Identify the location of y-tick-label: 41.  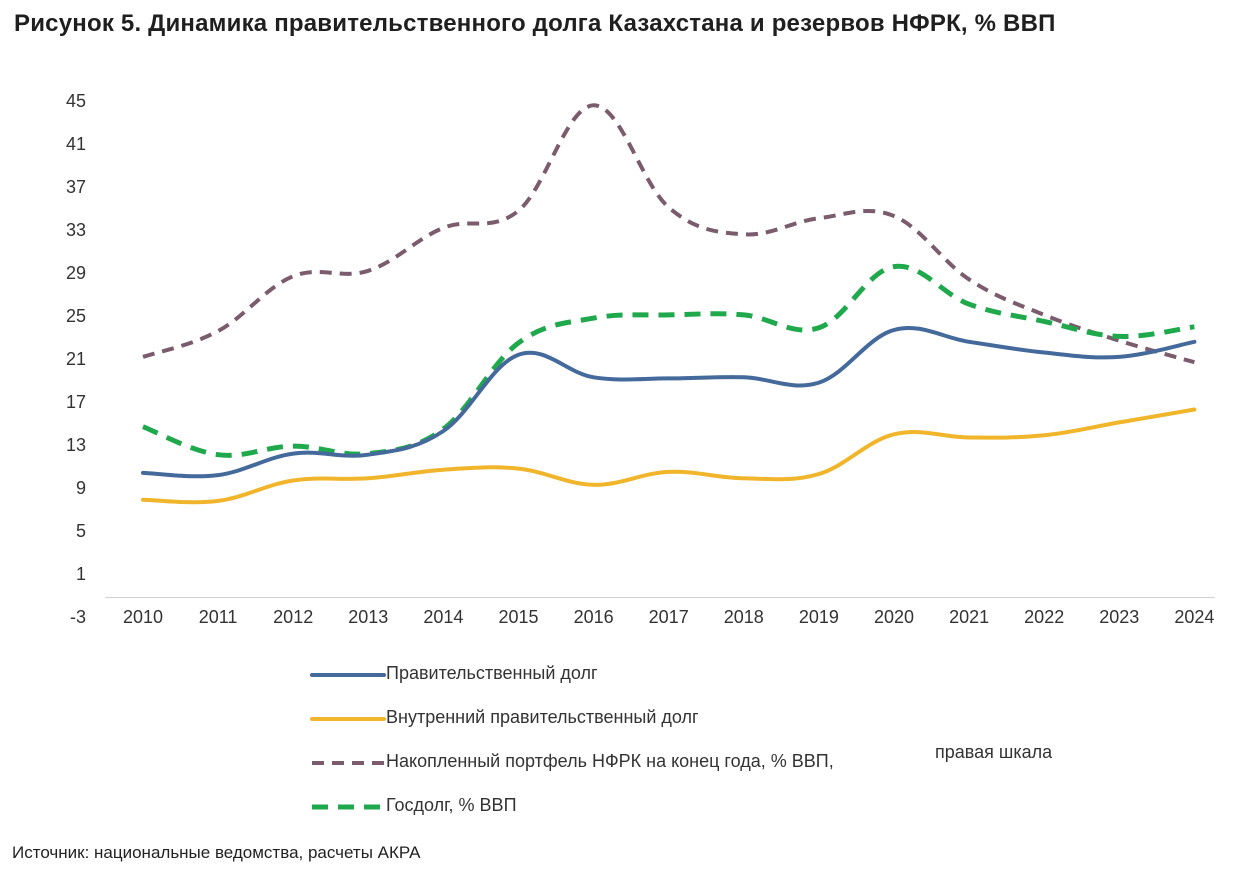
(76, 144).